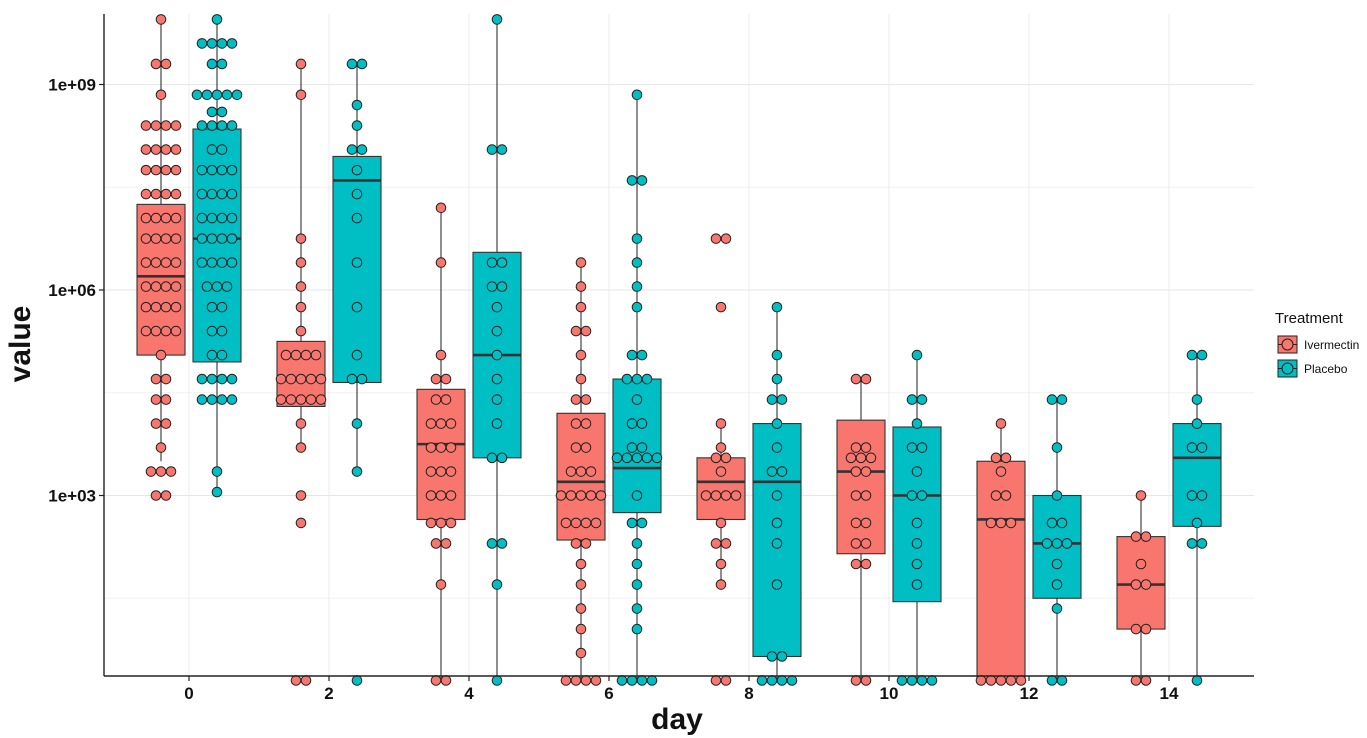 This screenshot has height=738, width=1367. Describe the element at coordinates (72, 496) in the screenshot. I see `y-tick-label: 1e+03` at that location.